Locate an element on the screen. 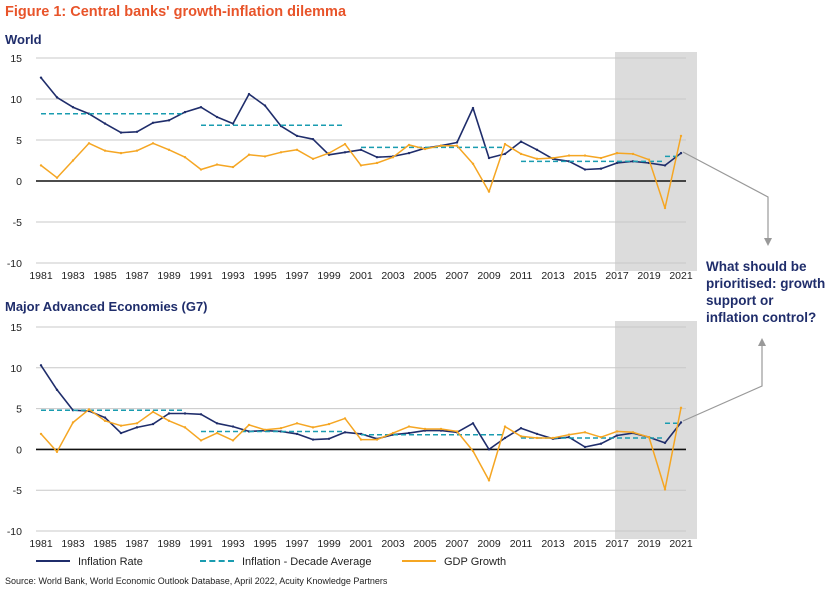 The height and width of the screenshot is (590, 830). g7-x-tick-label: 2021 is located at coordinates (681, 544).